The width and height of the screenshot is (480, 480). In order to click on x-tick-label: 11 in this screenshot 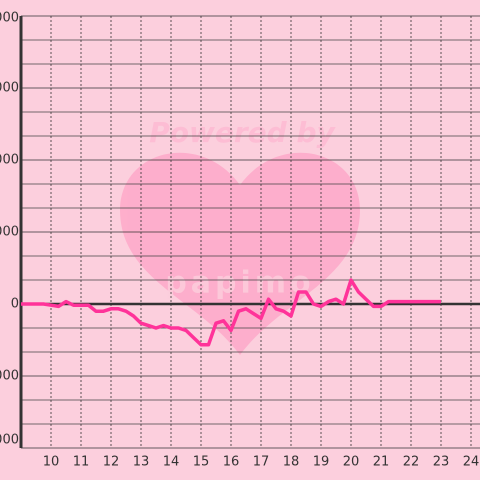, I will do `click(81, 462)`.